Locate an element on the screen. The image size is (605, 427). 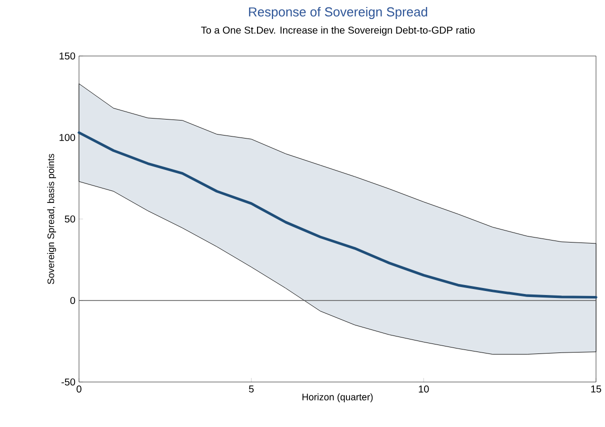
chart-subtitle: To a One St.Dev. Increase in the Sovereign Debt-to-GDP ratio is located at coordinates (338, 31).